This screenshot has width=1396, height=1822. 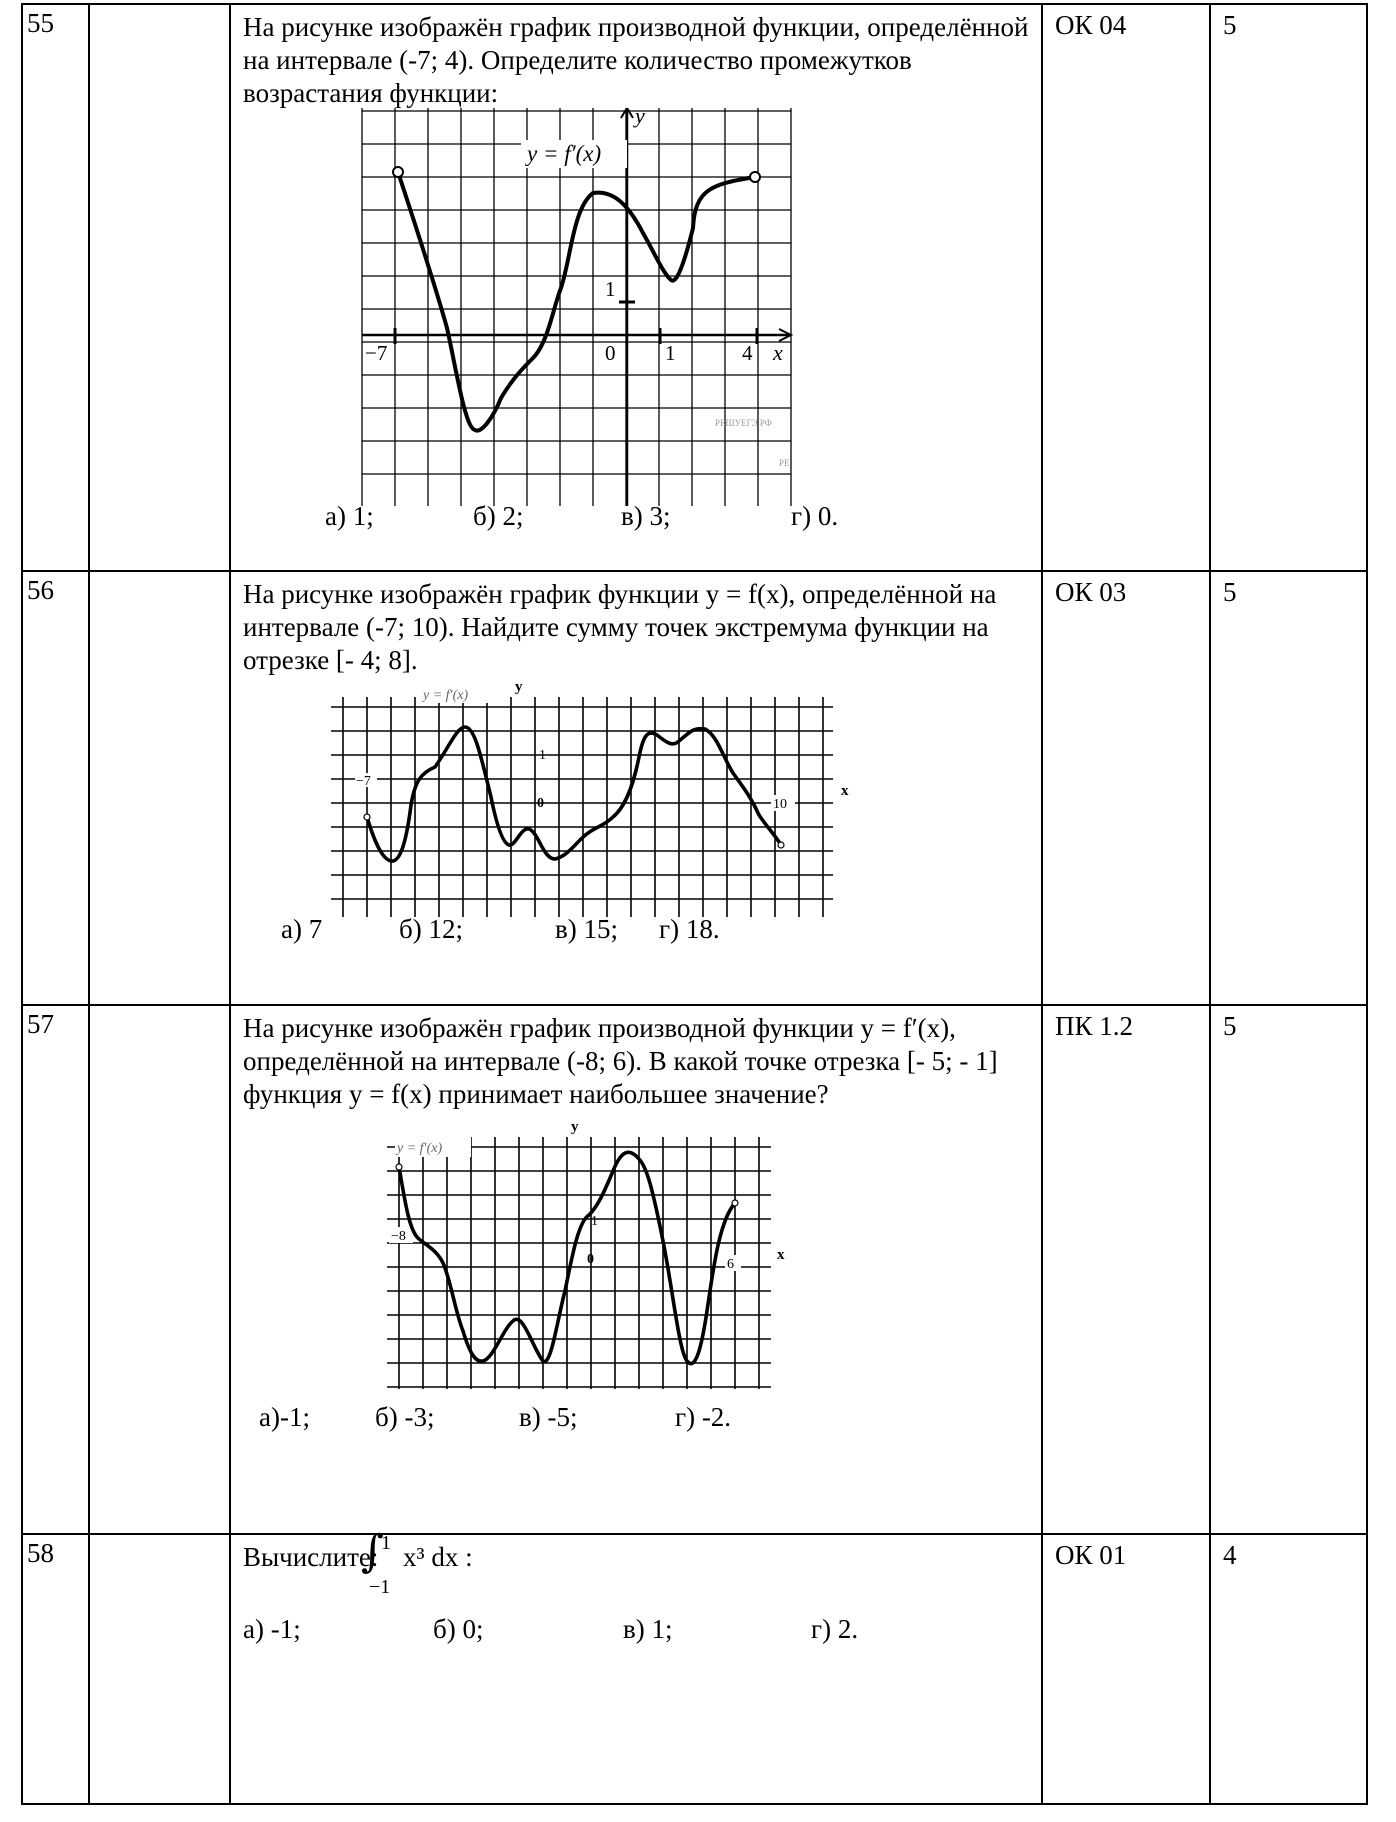 What do you see at coordinates (55, 1669) in the screenshot?
I see `task-number: 58` at bounding box center [55, 1669].